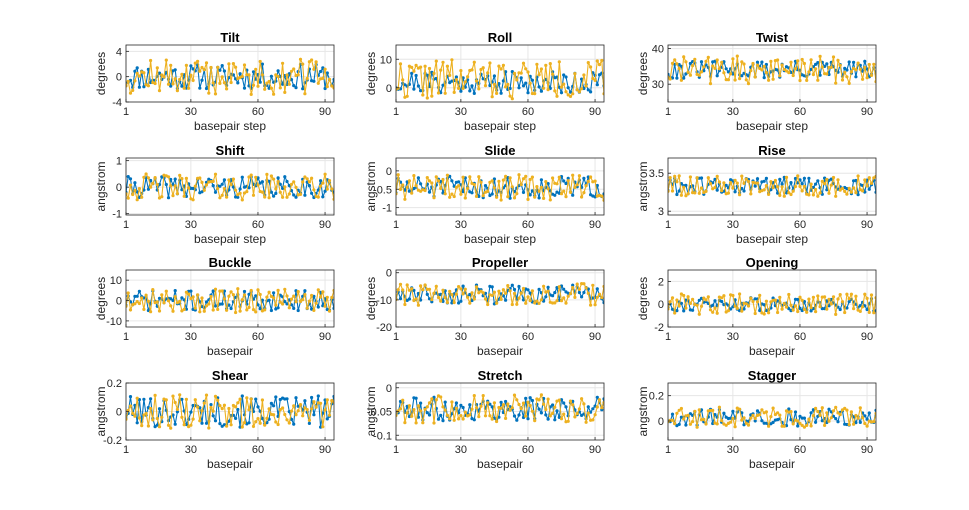 Image resolution: width=969 pixels, height=510 pixels. Describe the element at coordinates (658, 85) in the screenshot. I see `y-tick-label: 30` at that location.